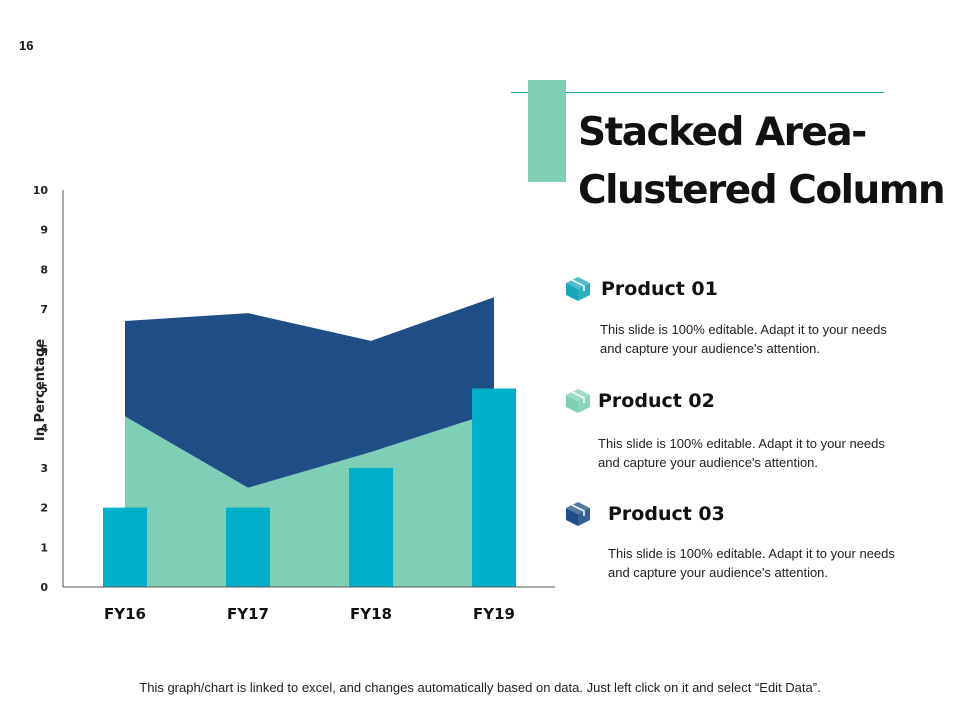 The height and width of the screenshot is (720, 960). What do you see at coordinates (125, 614) in the screenshot?
I see `x-tick-label: FY16` at bounding box center [125, 614].